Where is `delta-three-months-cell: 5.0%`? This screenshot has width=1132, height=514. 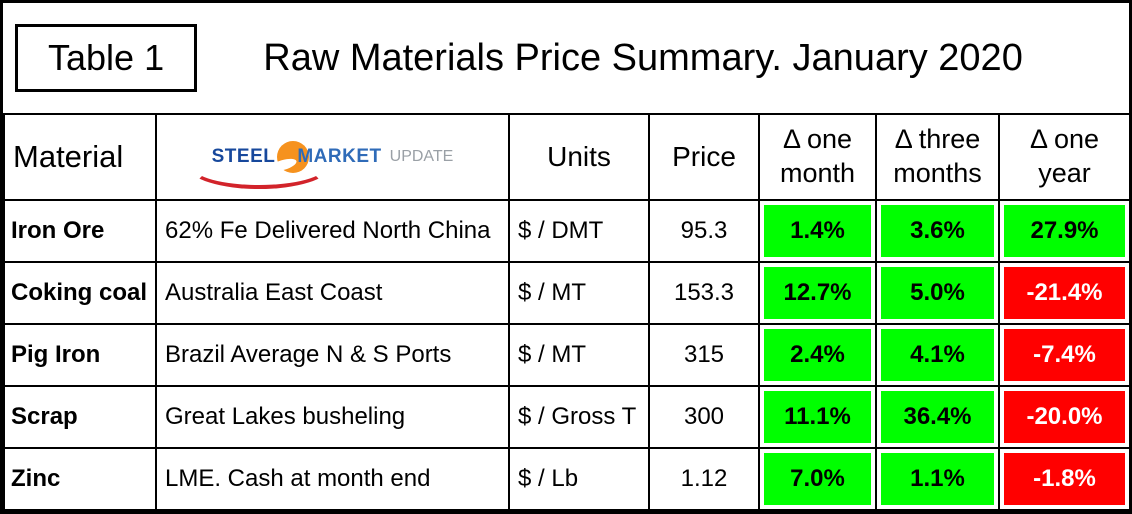 delta-three-months-cell: 5.0% is located at coordinates (937, 293).